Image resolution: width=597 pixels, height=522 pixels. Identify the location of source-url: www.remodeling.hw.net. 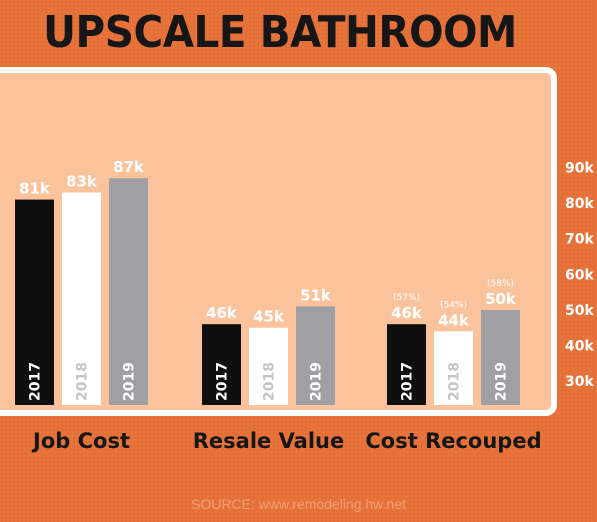
(332, 504).